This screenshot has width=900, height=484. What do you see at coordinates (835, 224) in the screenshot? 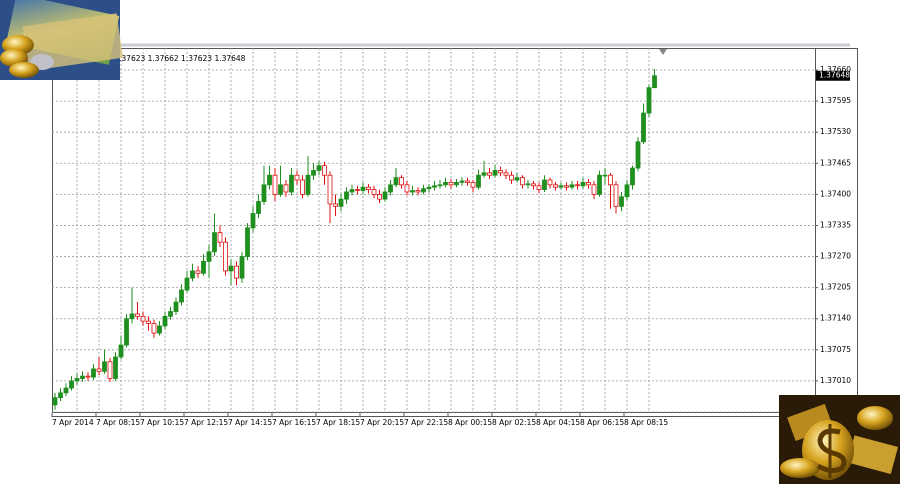
I see `y-tick-label: 1.37335` at bounding box center [835, 224].